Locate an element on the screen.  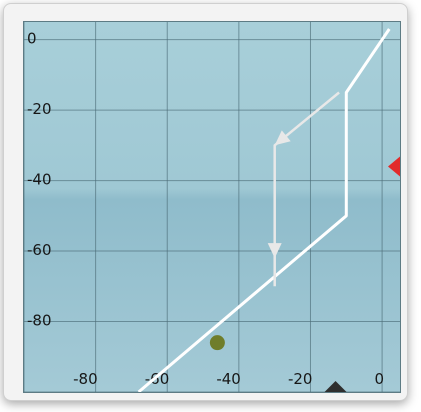
arrow-head-upper is located at coordinates (282, 138).